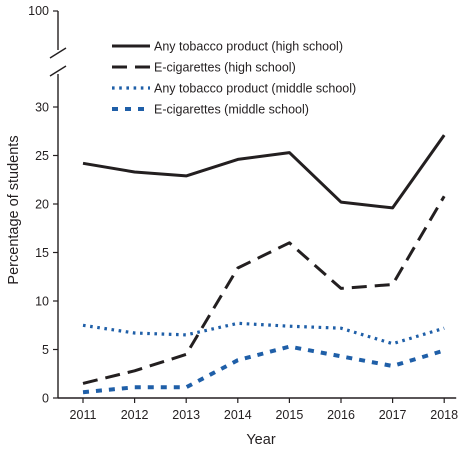  I want to click on y-tick-label: 15, so click(42, 253).